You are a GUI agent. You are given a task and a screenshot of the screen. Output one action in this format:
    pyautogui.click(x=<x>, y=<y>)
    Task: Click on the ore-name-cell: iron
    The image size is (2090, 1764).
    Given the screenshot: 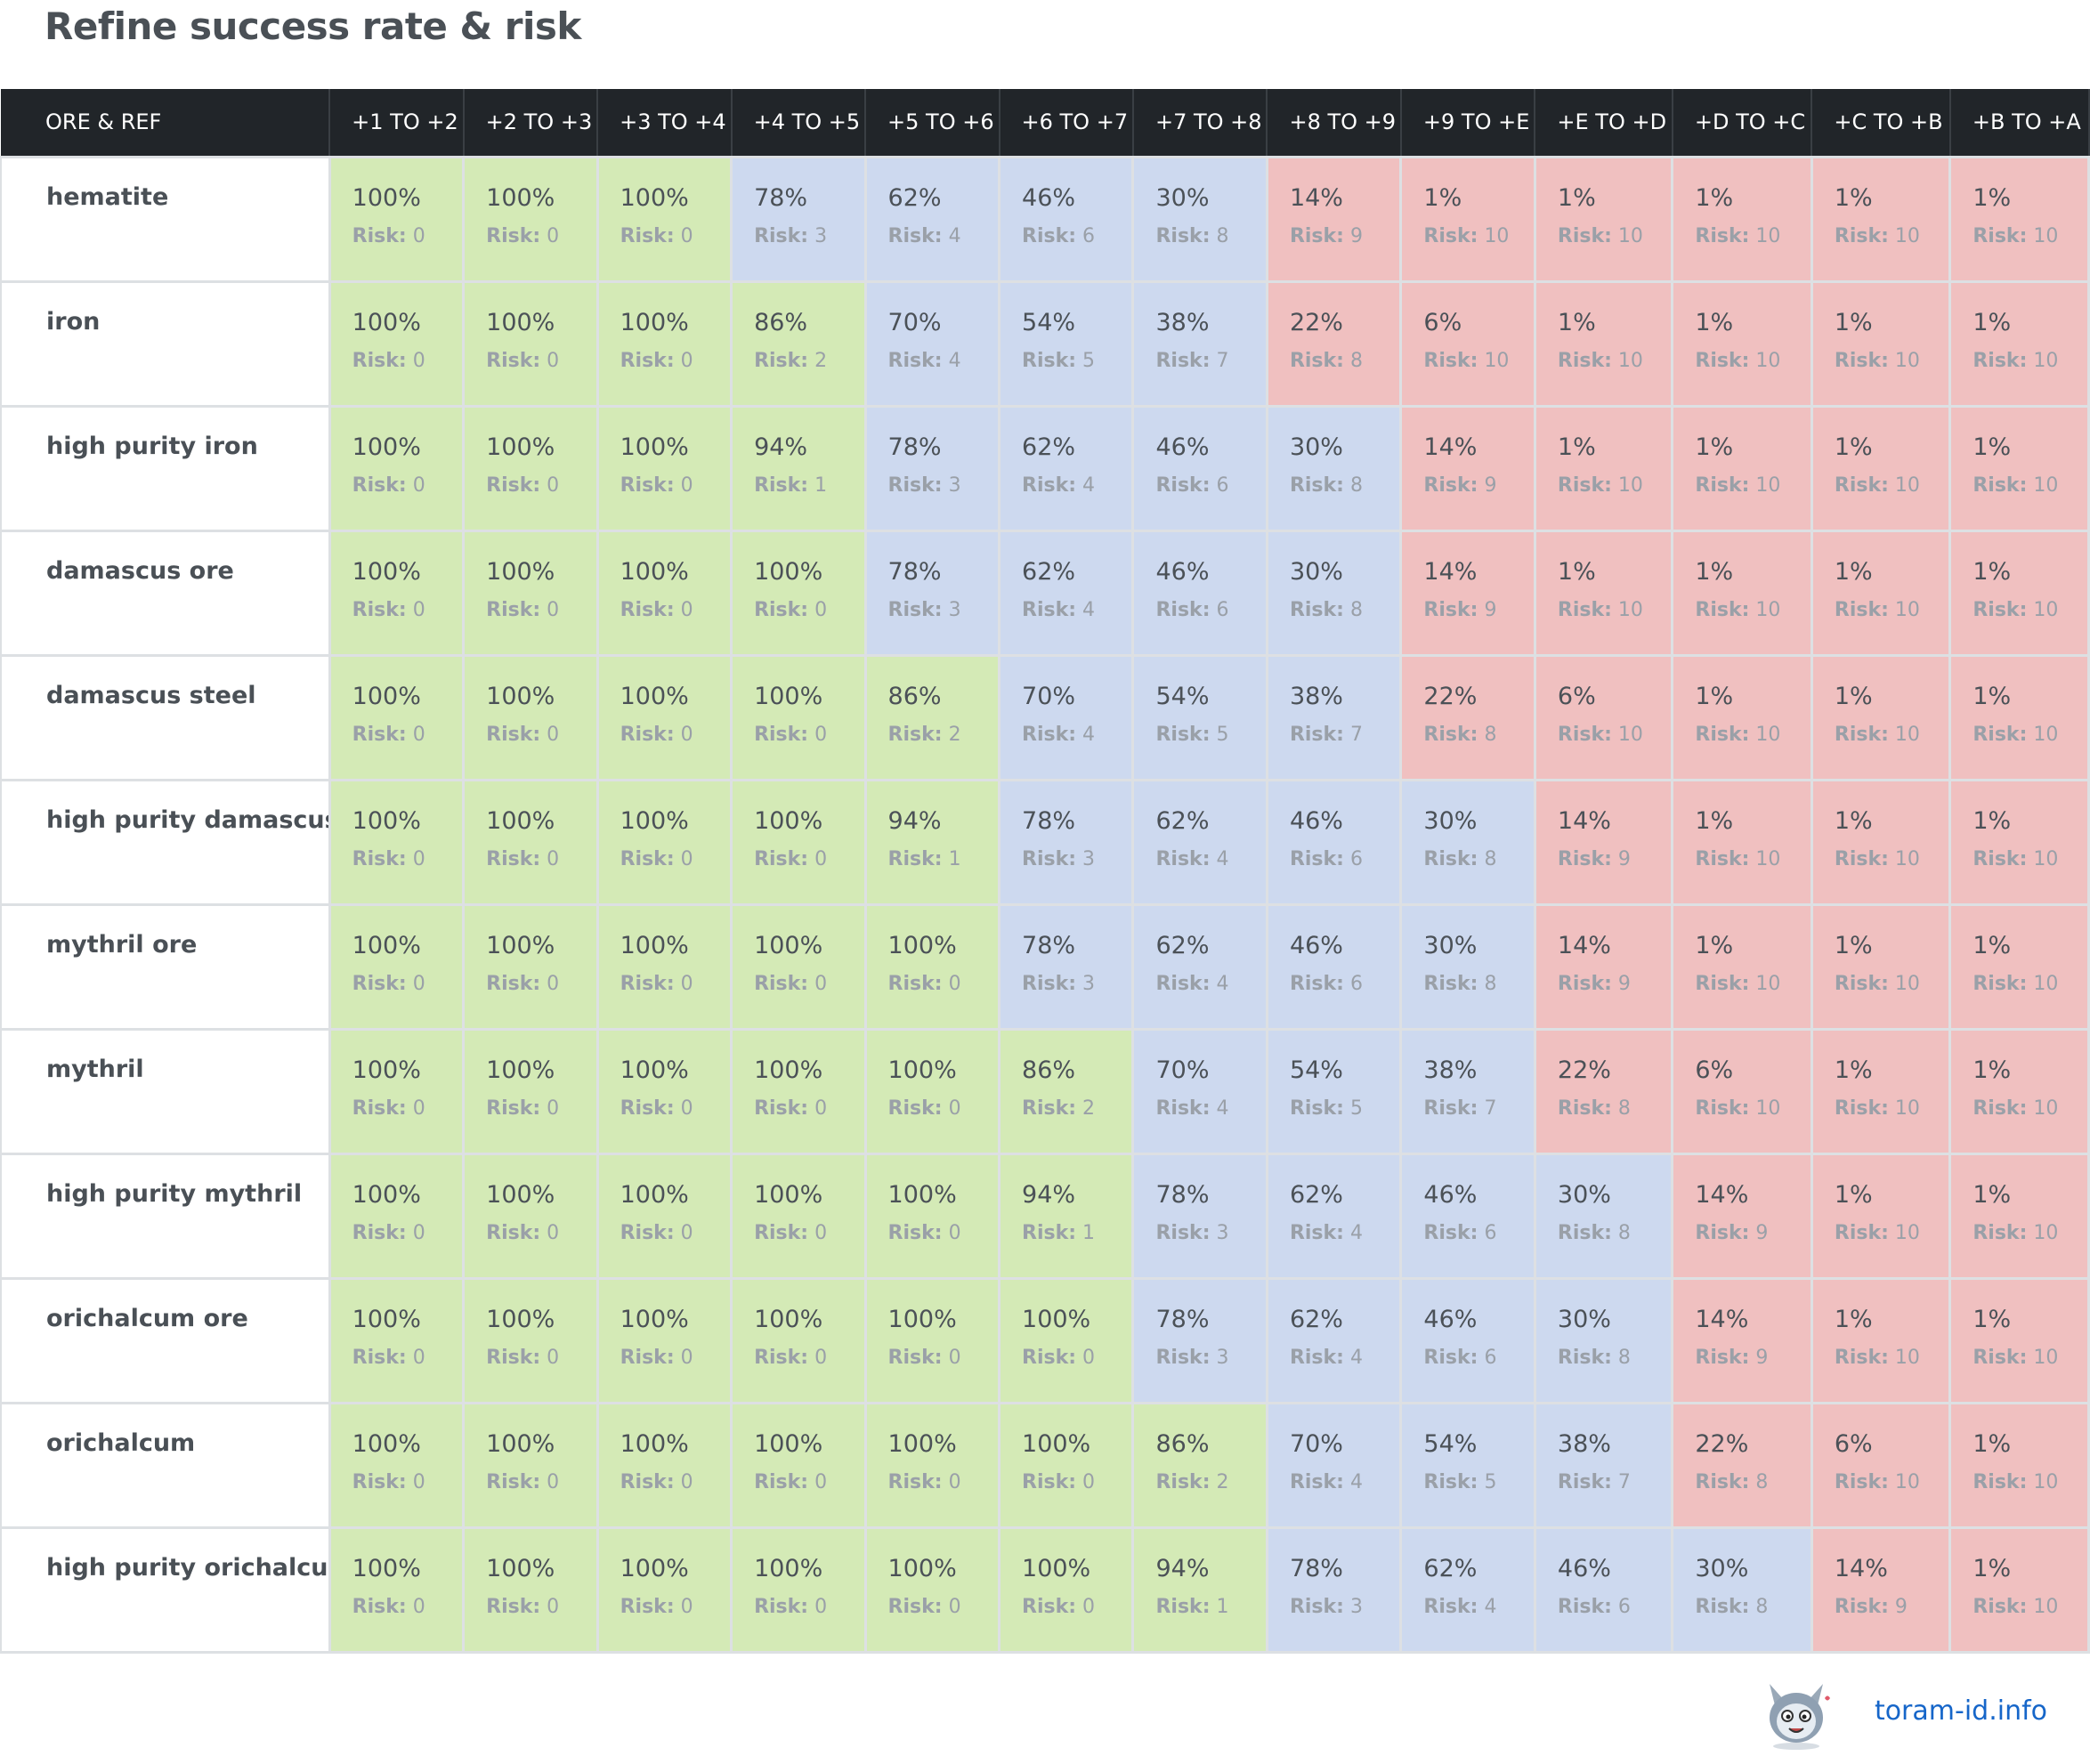 What is the action you would take?
    pyautogui.click(x=165, y=343)
    